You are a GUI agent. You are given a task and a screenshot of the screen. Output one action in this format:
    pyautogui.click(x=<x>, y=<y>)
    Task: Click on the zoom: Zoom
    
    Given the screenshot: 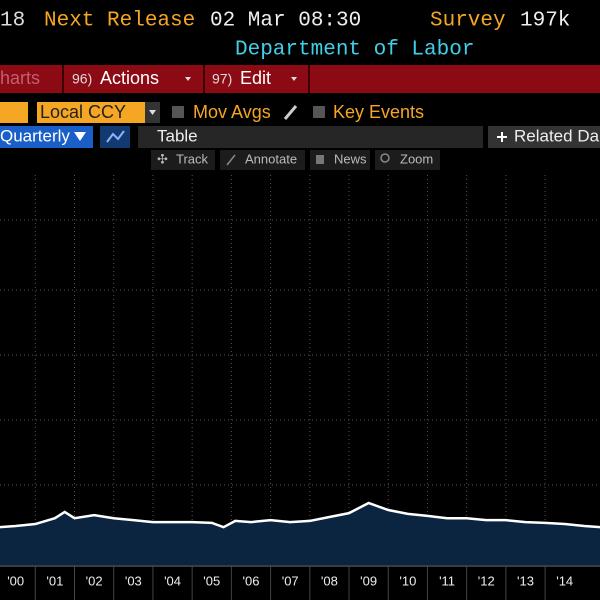 What is the action you would take?
    pyautogui.click(x=416, y=158)
    